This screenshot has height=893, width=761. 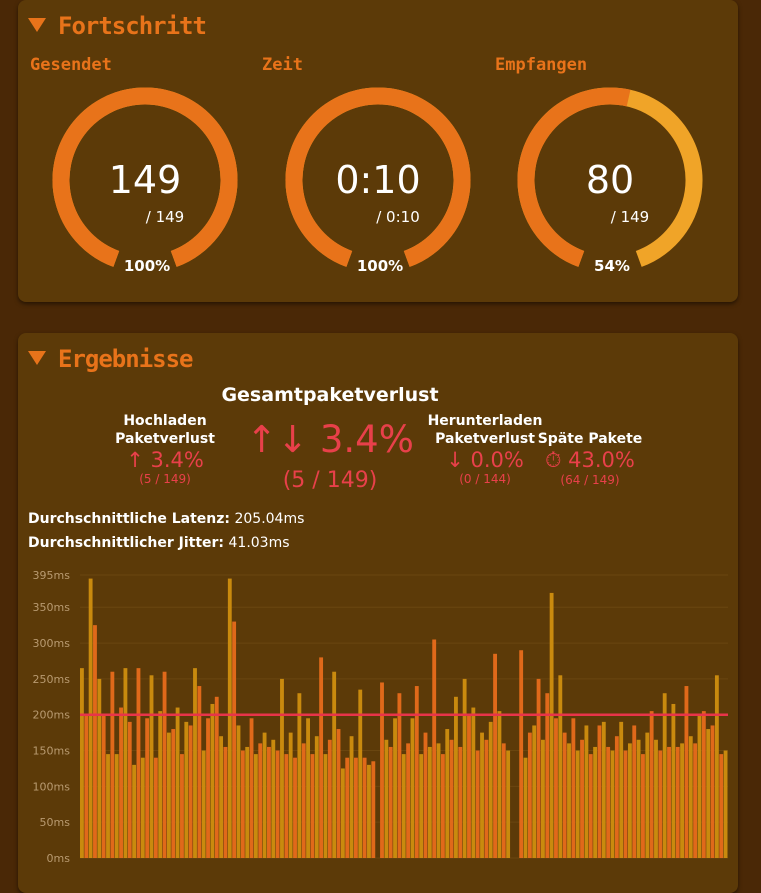 What do you see at coordinates (52, 643) in the screenshot?
I see `y-tick-label: 300ms` at bounding box center [52, 643].